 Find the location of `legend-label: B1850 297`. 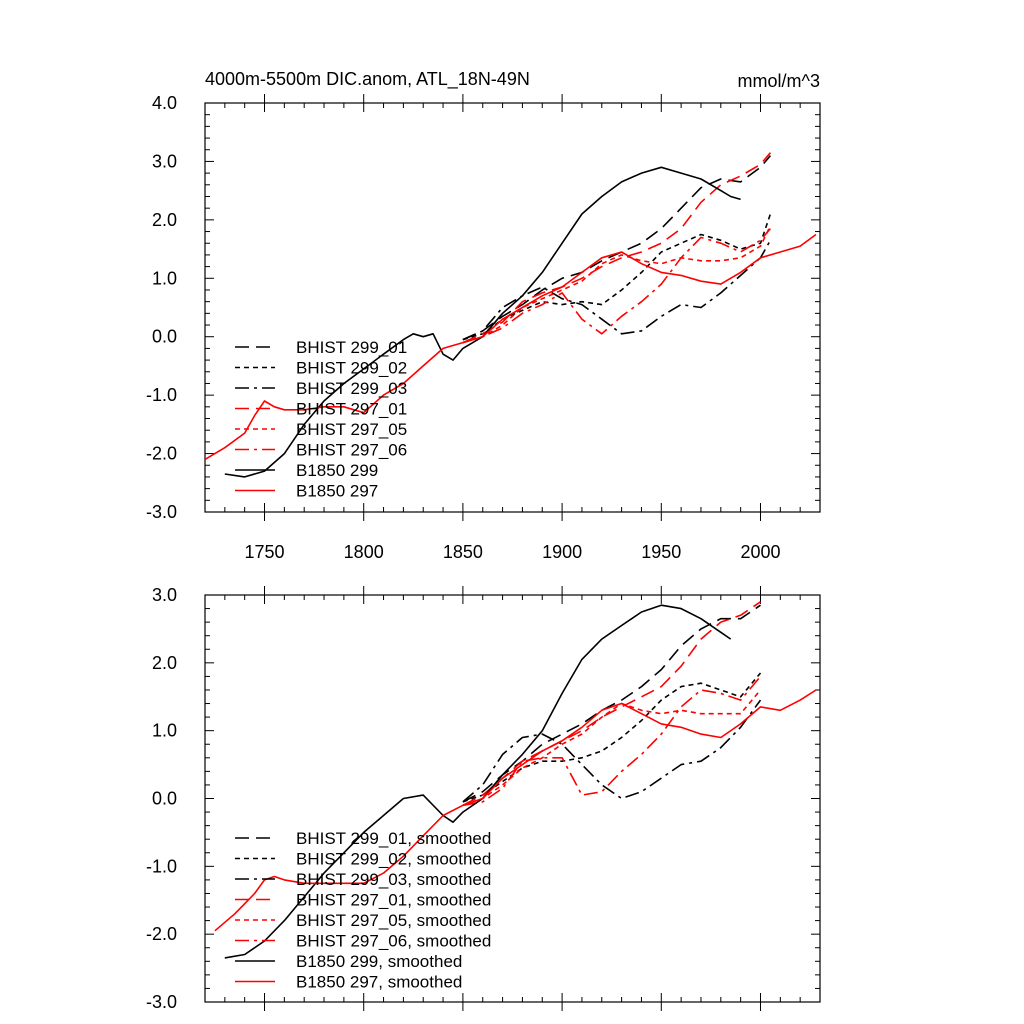

legend-label: B1850 297 is located at coordinates (337, 491).